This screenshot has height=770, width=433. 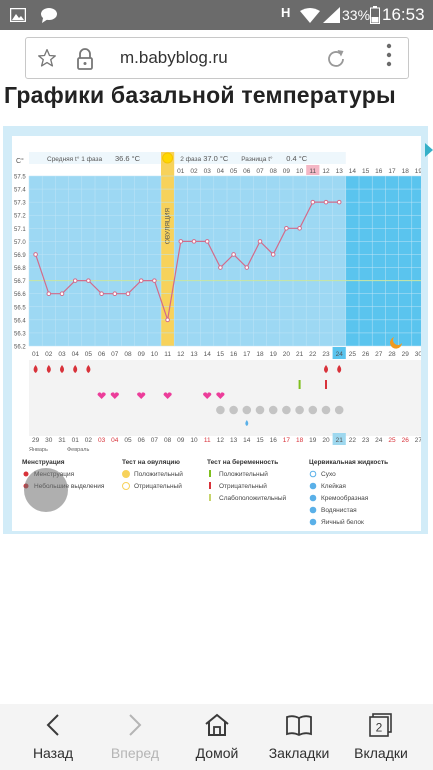 I want to click on bottom-day-label: 09, so click(x=142, y=354).